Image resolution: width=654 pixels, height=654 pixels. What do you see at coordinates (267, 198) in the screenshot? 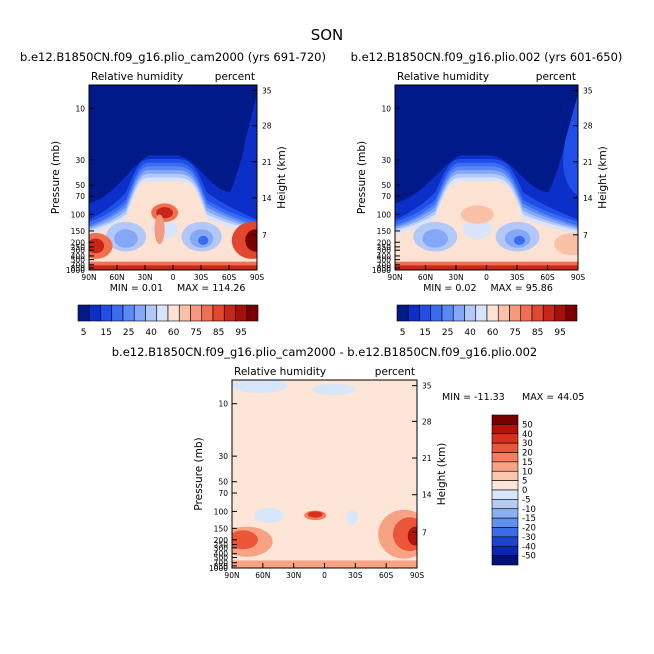
I see `h-tick-label: 14` at bounding box center [267, 198].